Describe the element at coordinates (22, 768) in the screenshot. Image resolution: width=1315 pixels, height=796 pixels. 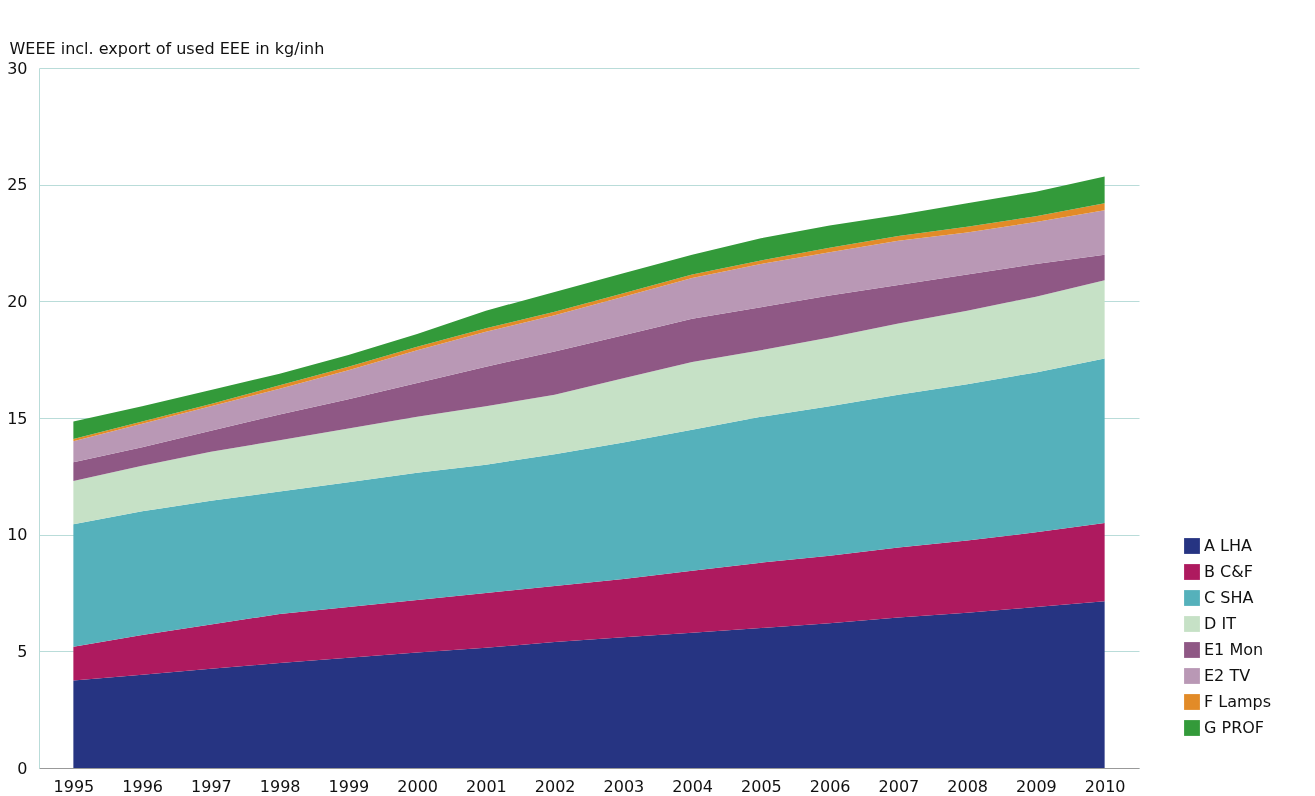
I see `y-tick-label: 0` at that location.